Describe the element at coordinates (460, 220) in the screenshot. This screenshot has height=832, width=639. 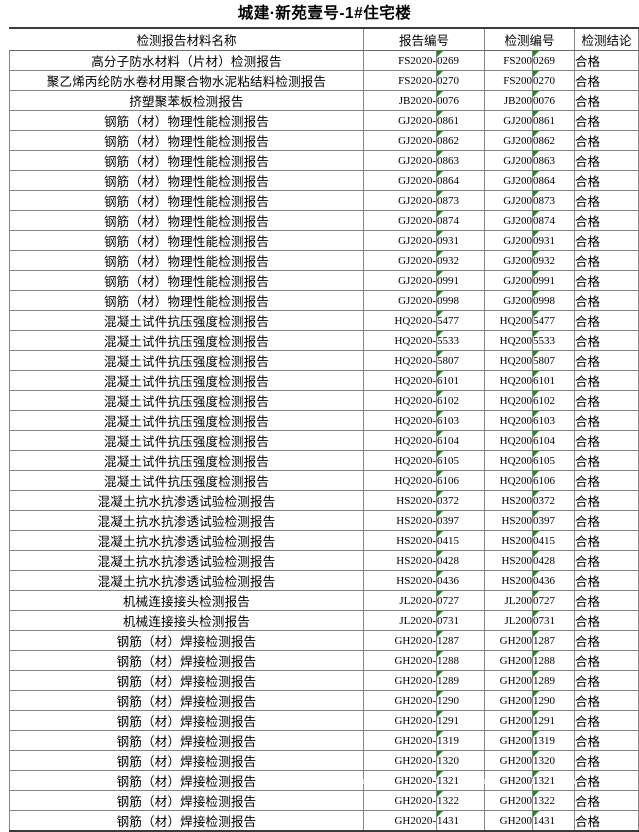
I see `cell-report-number: 0874` at that location.